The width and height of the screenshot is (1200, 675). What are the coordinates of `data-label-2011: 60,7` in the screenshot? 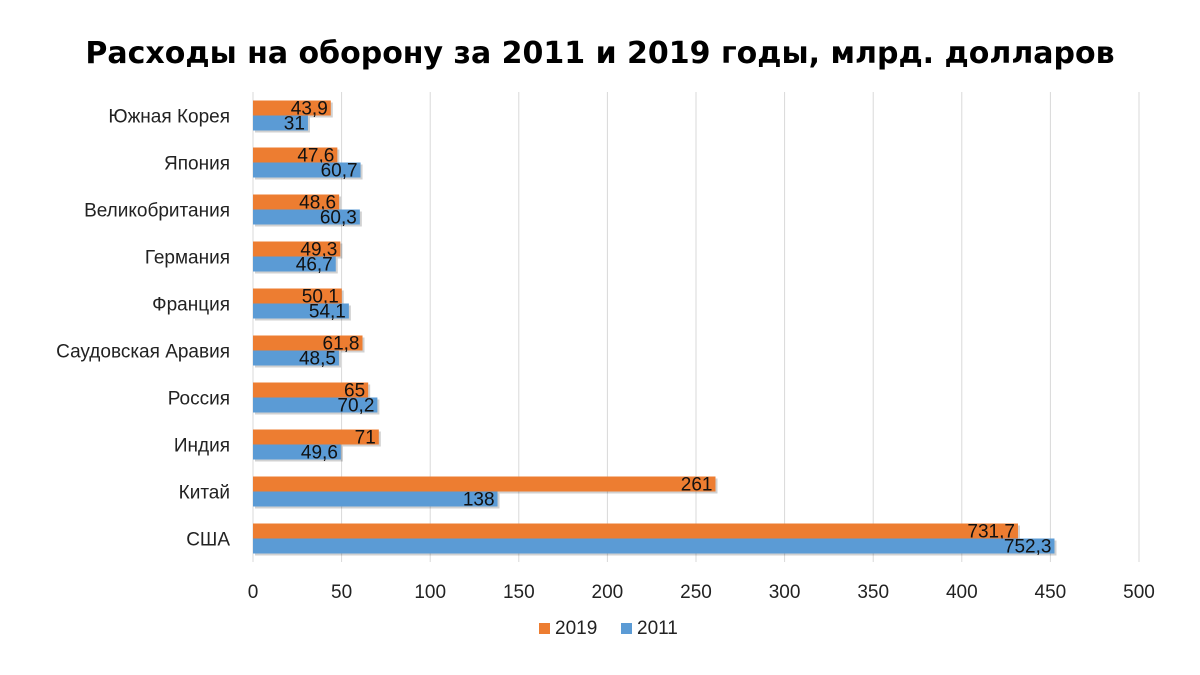 It's located at (339, 171).